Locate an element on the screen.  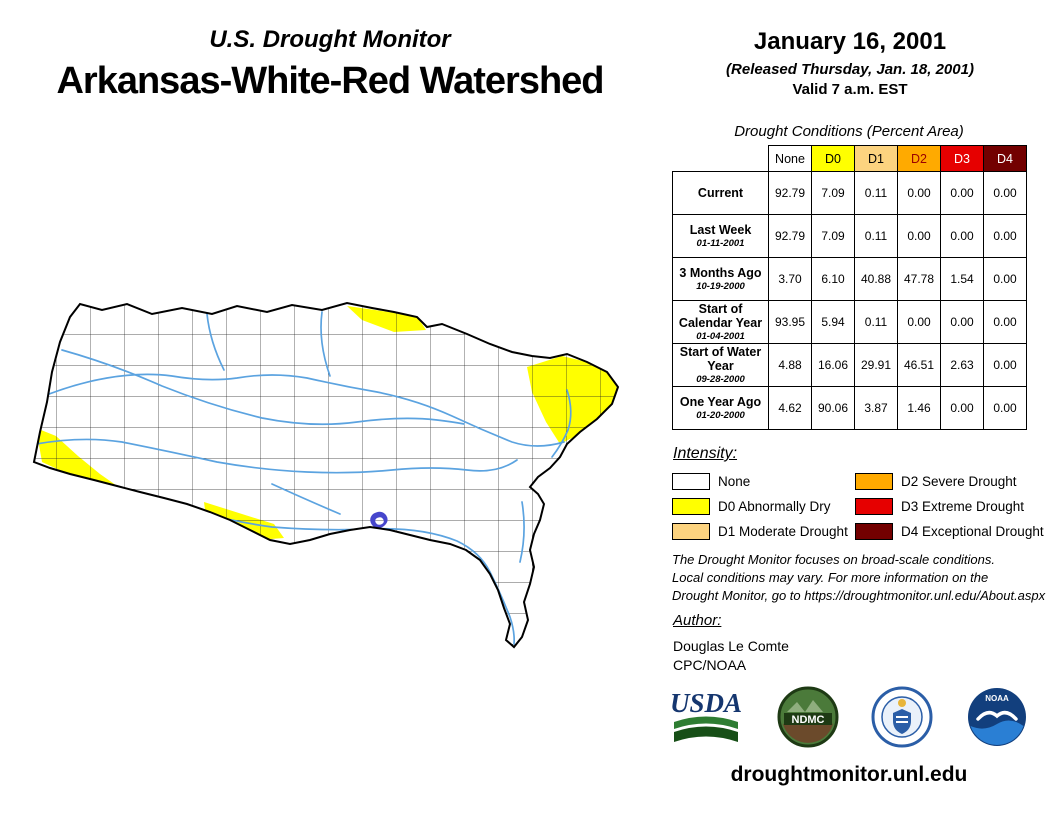
cell-value: 40.88 is located at coordinates (876, 279).